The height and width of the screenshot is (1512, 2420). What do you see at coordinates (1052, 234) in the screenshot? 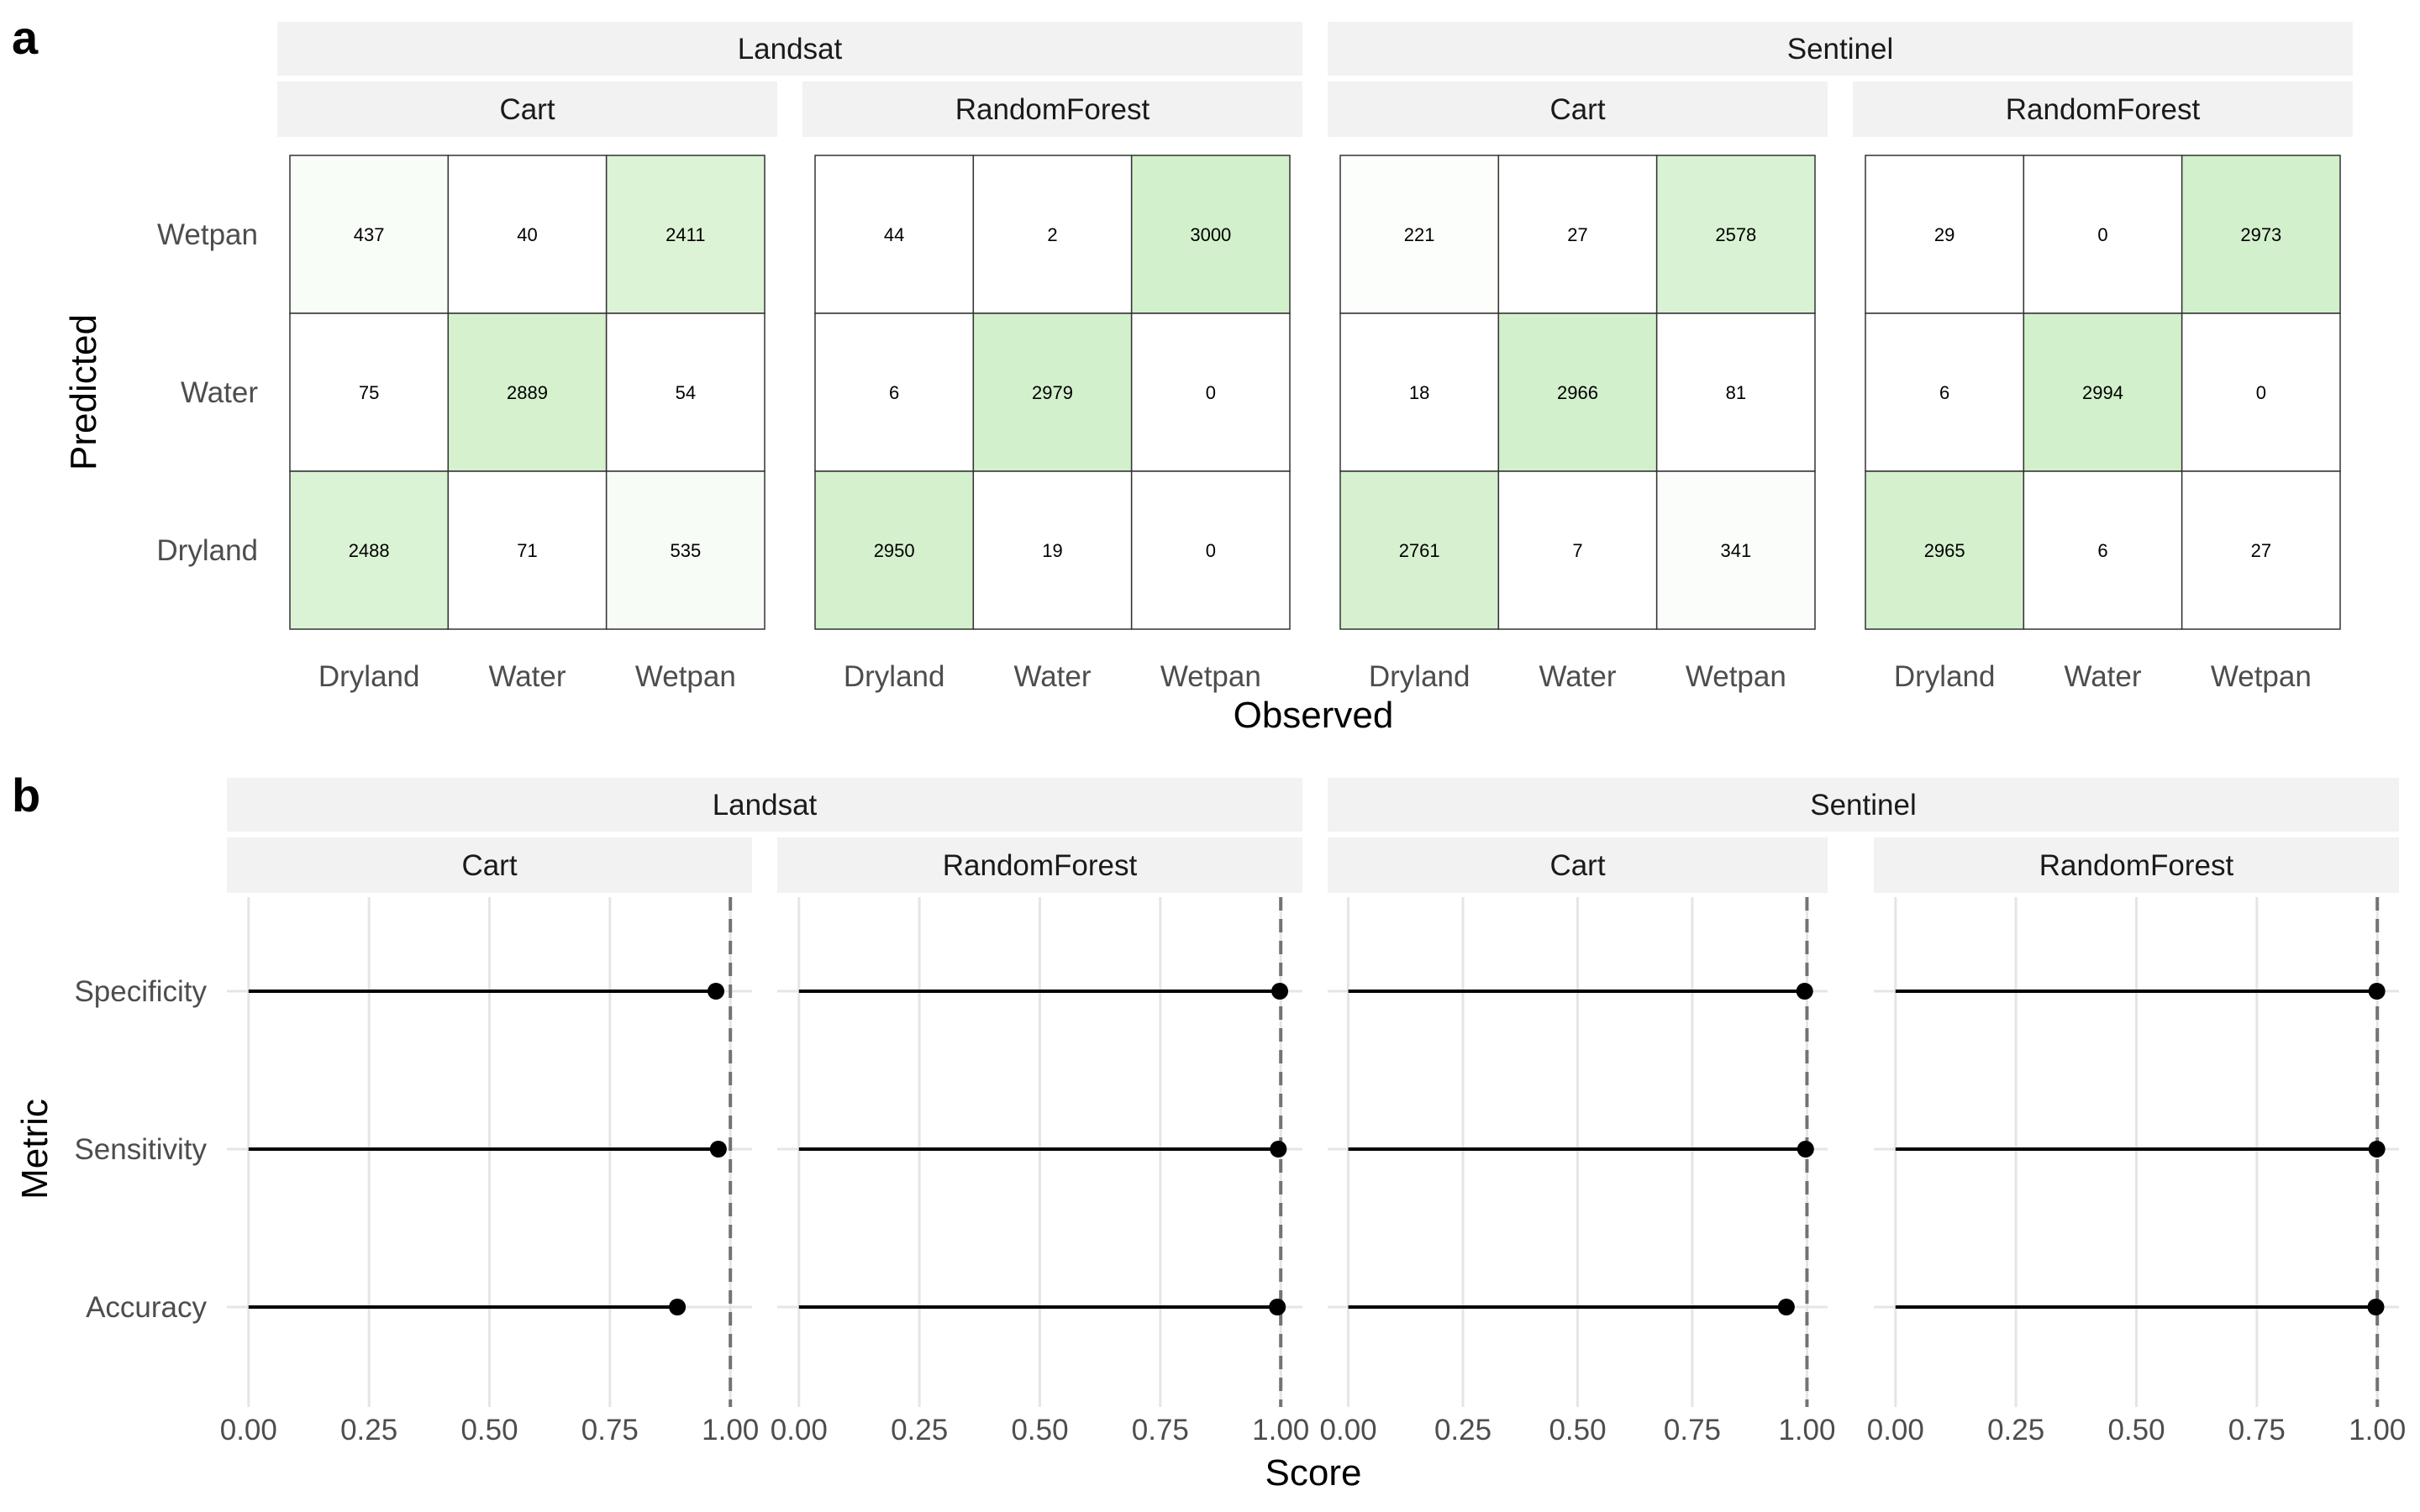
I see `heatmap-cell-value: 2` at bounding box center [1052, 234].